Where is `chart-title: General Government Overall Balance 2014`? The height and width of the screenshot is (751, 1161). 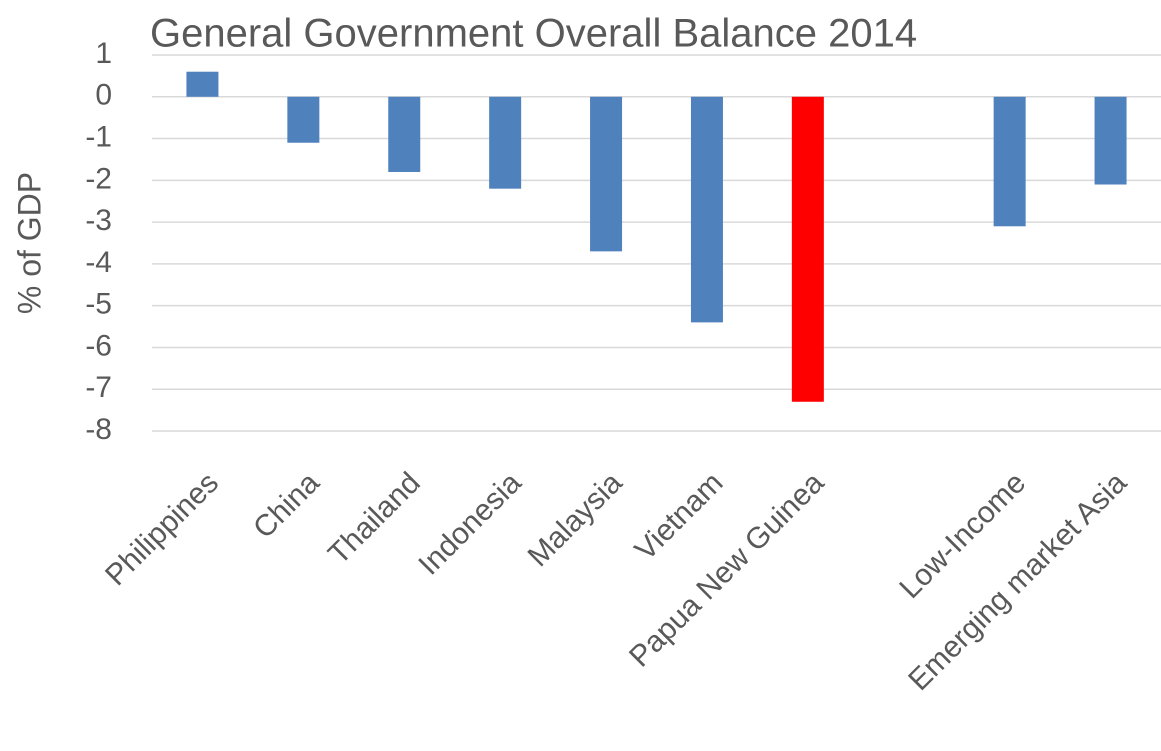
chart-title: General Government Overall Balance 2014 is located at coordinates (533, 34).